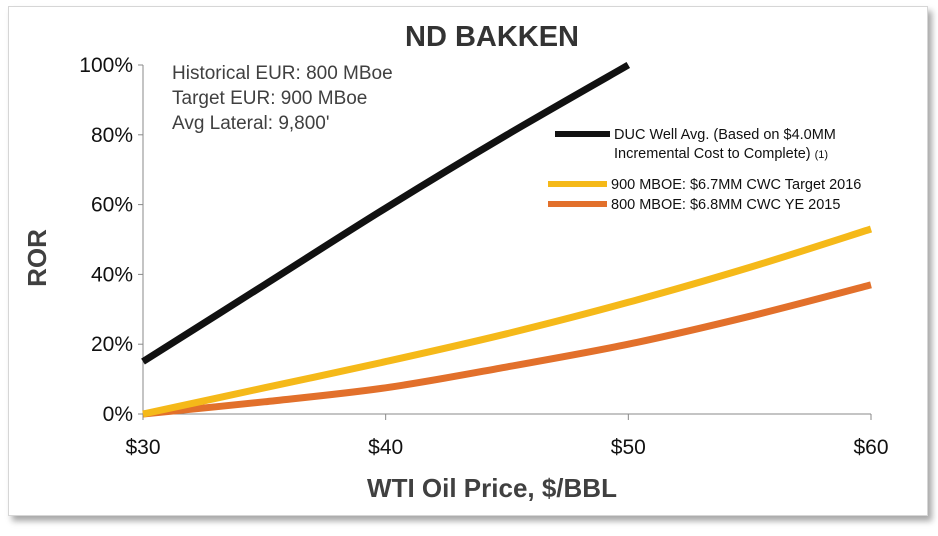 The height and width of the screenshot is (536, 938). I want to click on legend-footnote: (1), so click(821, 155).